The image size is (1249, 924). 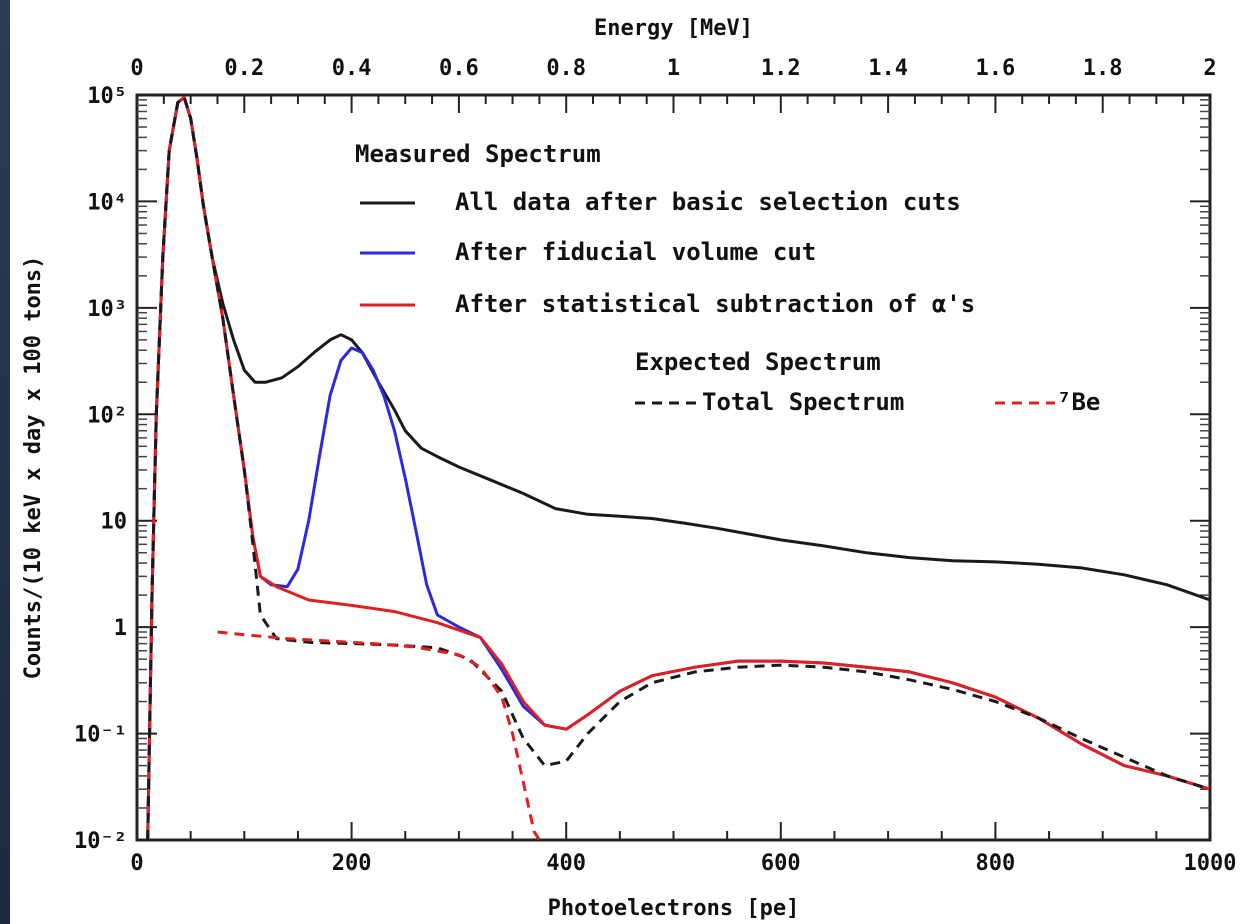 What do you see at coordinates (674, 908) in the screenshot?
I see `x-axis-title: Photoelectrons [pe]` at bounding box center [674, 908].